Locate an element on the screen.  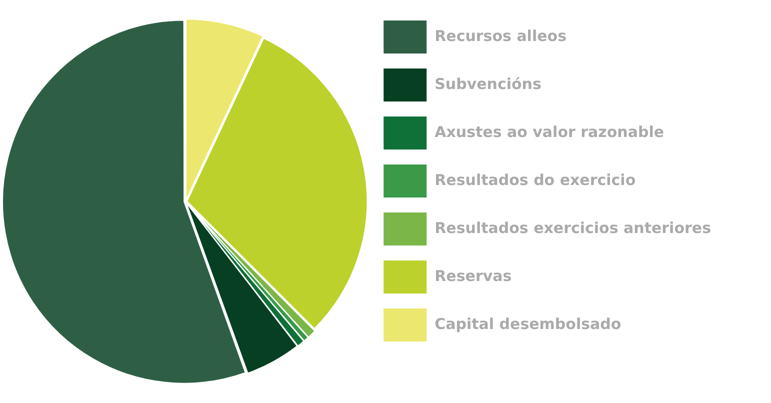
legend-label: Resultados exercicios anteriores is located at coordinates (573, 227).